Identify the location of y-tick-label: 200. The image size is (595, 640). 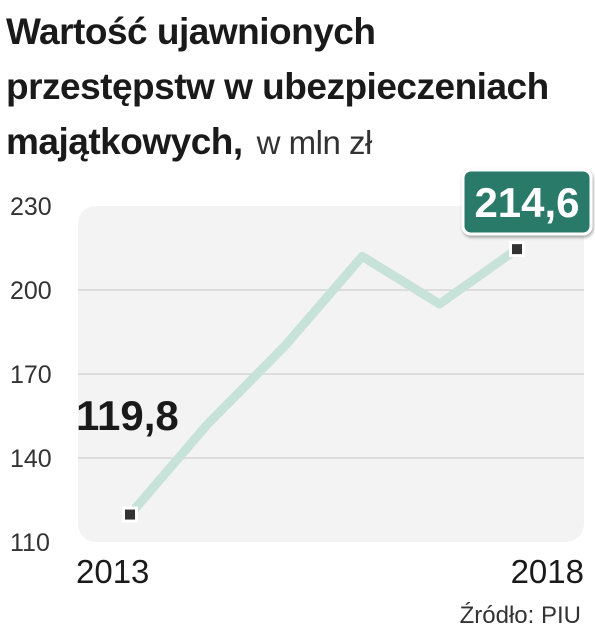
(31, 291).